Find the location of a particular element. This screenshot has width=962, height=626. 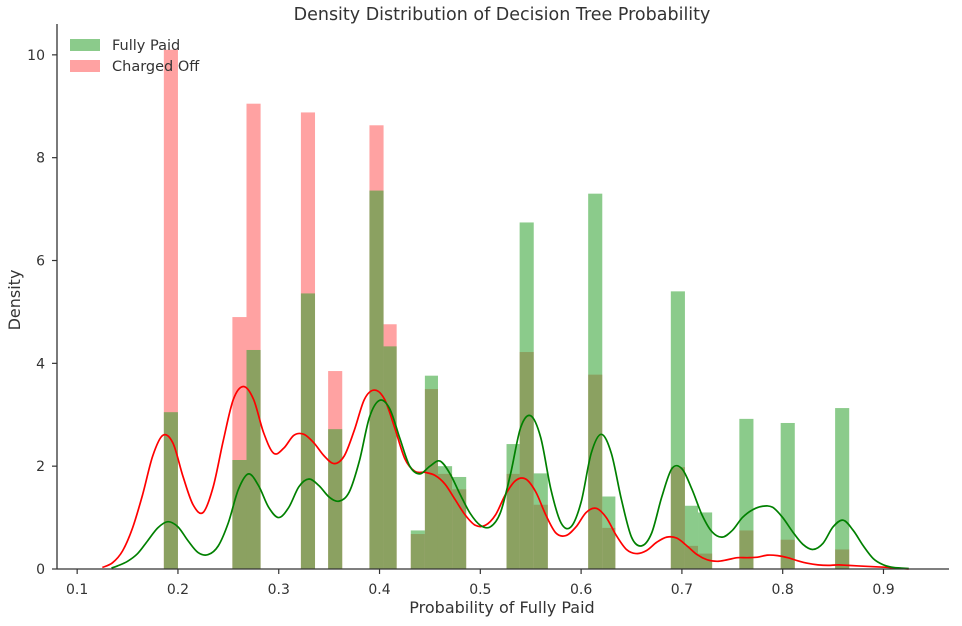

x-tick-label: 0.1 is located at coordinates (77, 590).